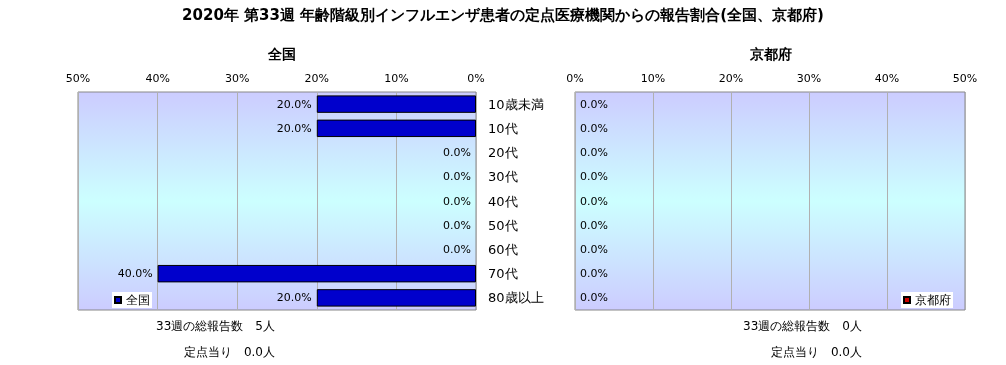 The image size is (1006, 365). What do you see at coordinates (503, 201) in the screenshot?
I see `y-tick-label: 40代` at bounding box center [503, 201].